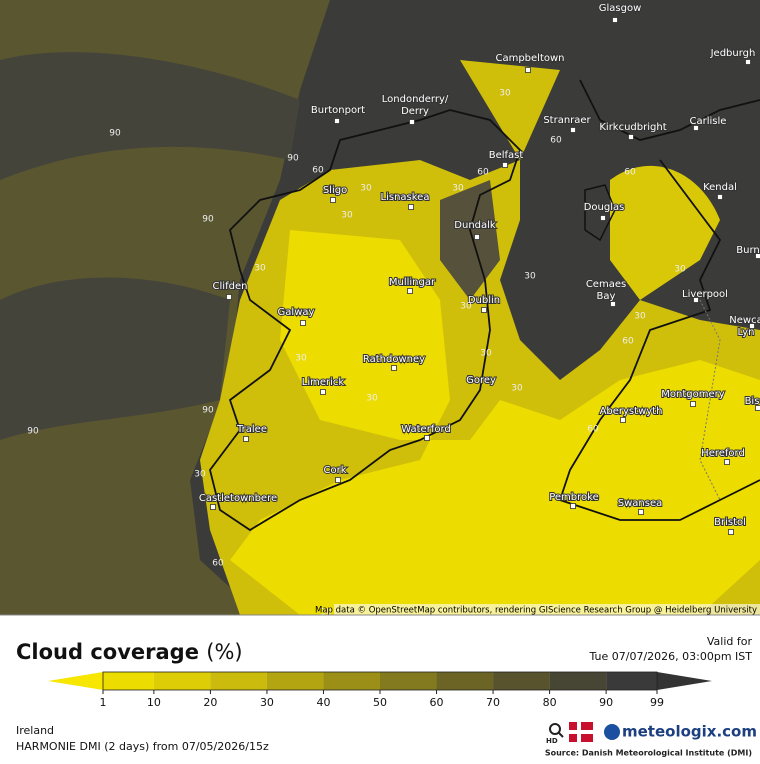 The width and height of the screenshot is (760, 764). What do you see at coordinates (35, 730) in the screenshot?
I see `region: Ireland` at bounding box center [35, 730].